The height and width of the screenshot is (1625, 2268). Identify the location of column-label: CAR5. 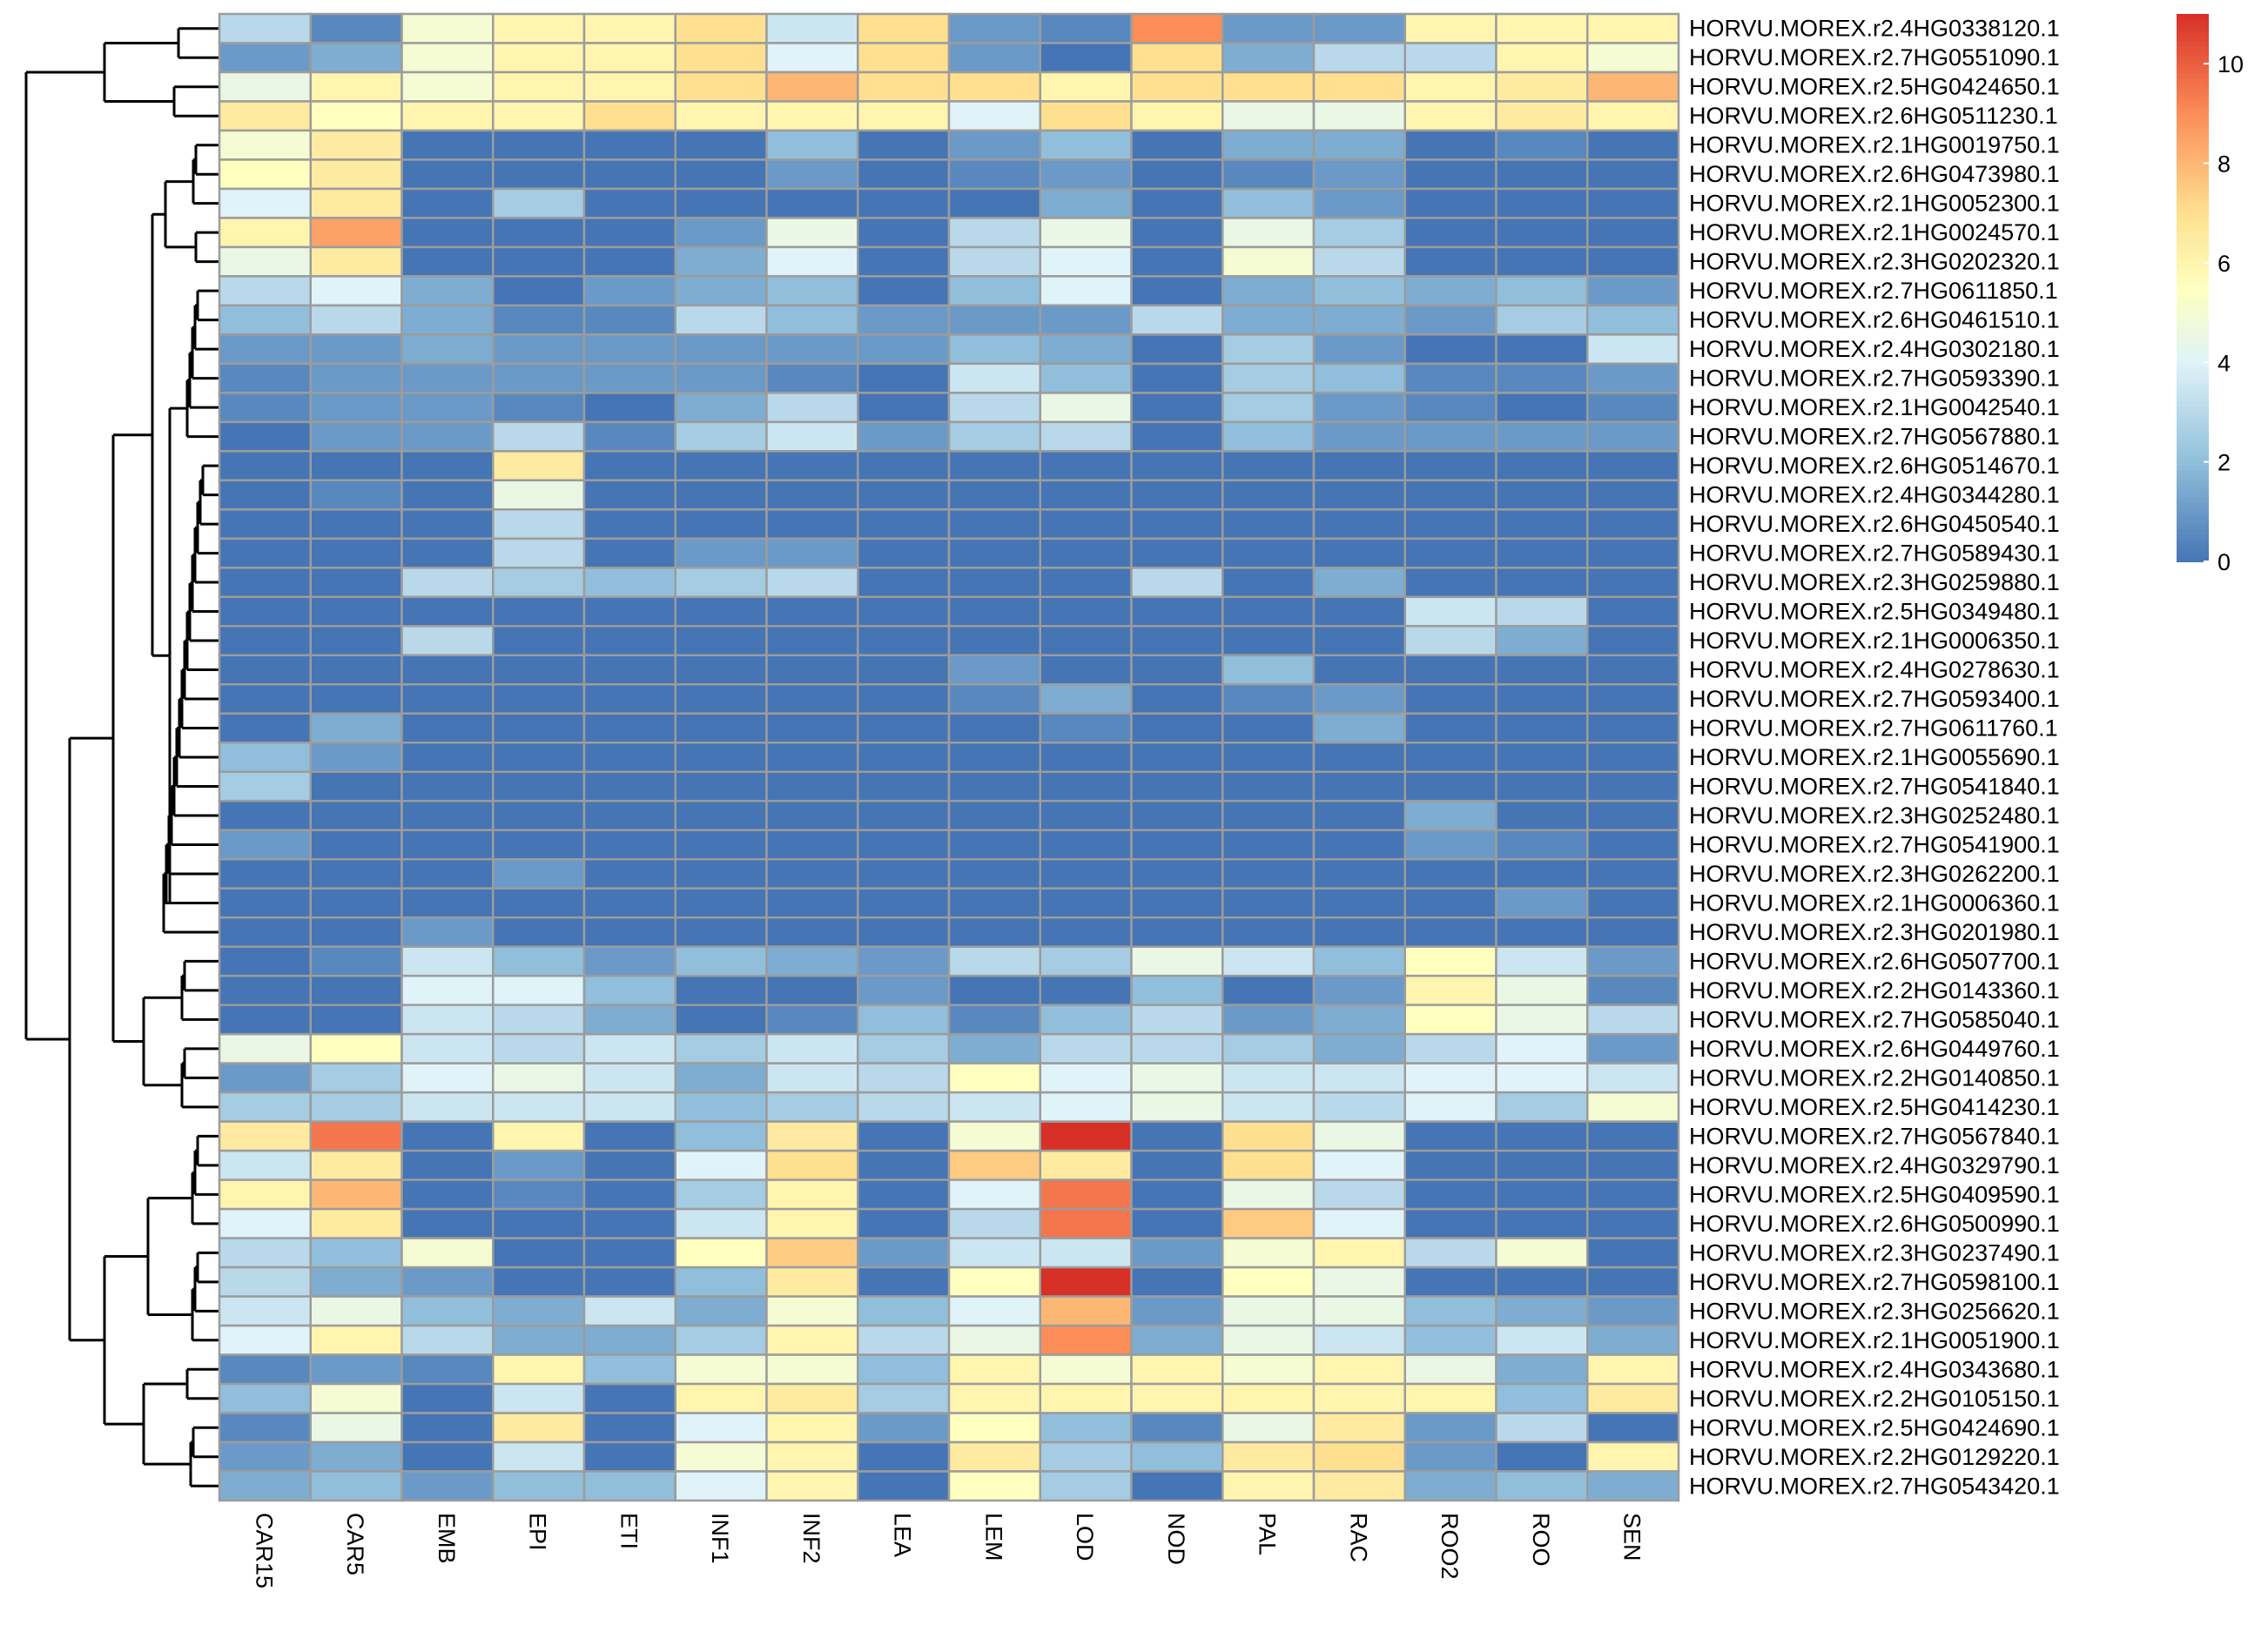
(355, 1544).